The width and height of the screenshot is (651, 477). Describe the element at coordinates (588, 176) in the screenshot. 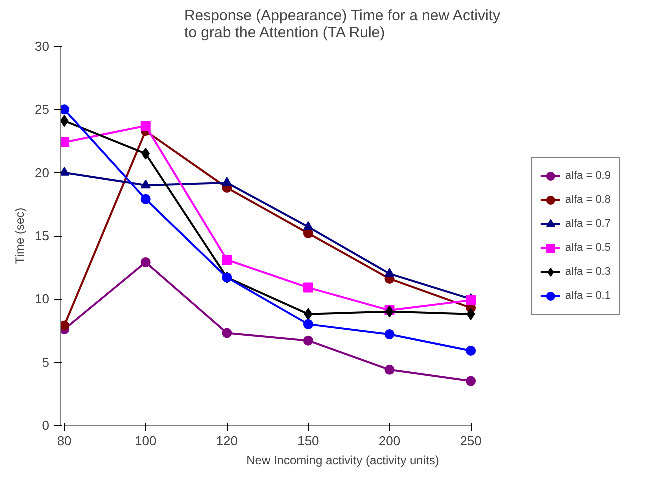

I see `legend-label: alfa = 0.9` at that location.